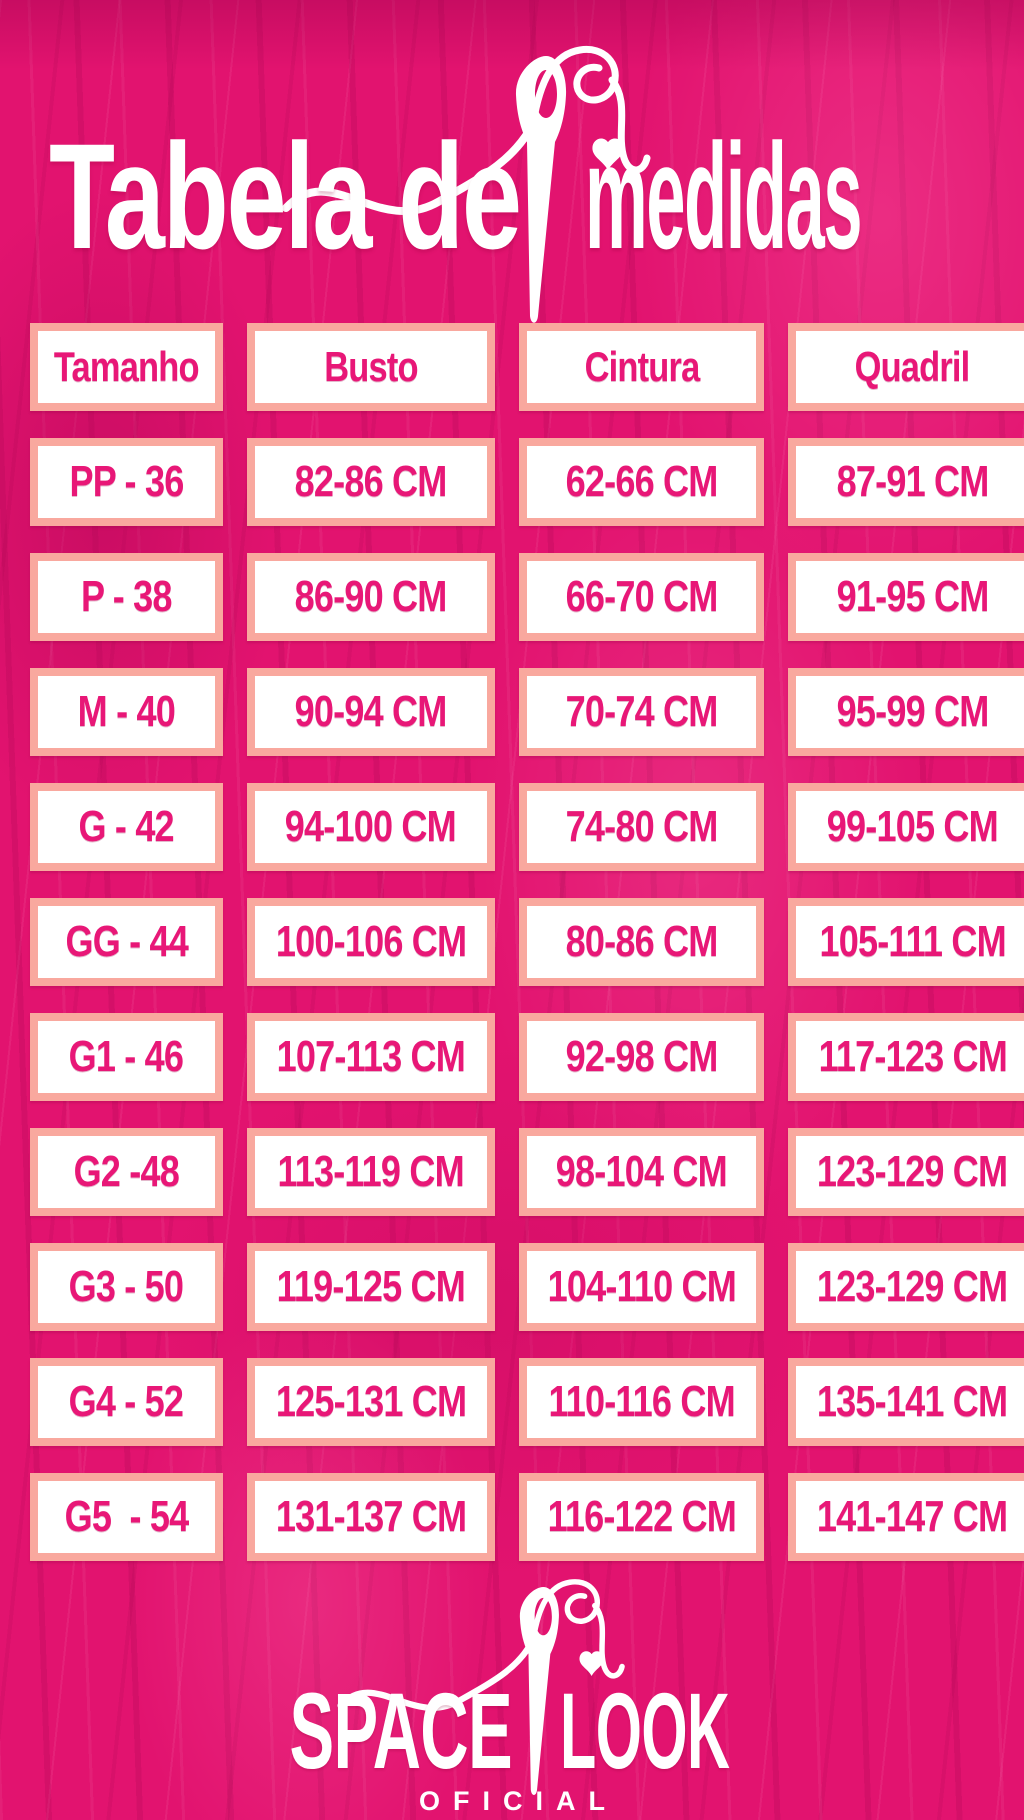 This screenshot has height=1820, width=1024. I want to click on measure-cell: 82-86 CM, so click(370, 482).